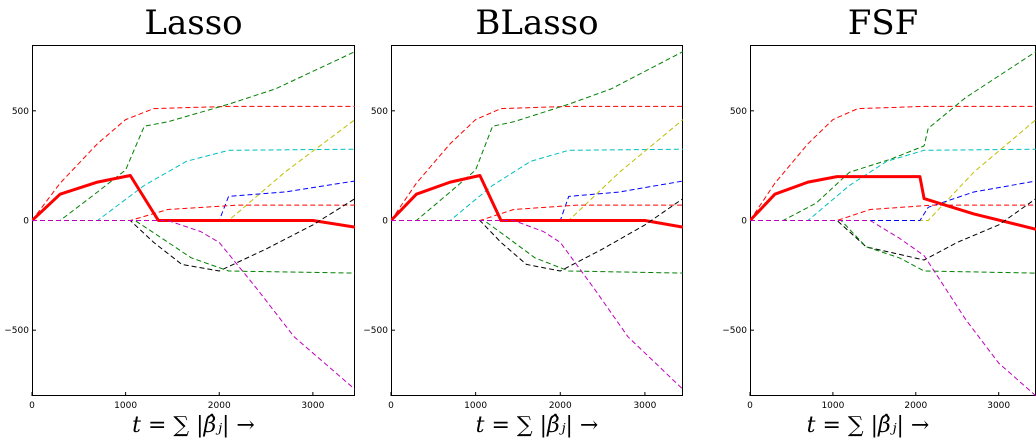 The image size is (1036, 445). Describe the element at coordinates (536, 23) in the screenshot. I see `chart-title: BLasso` at that location.